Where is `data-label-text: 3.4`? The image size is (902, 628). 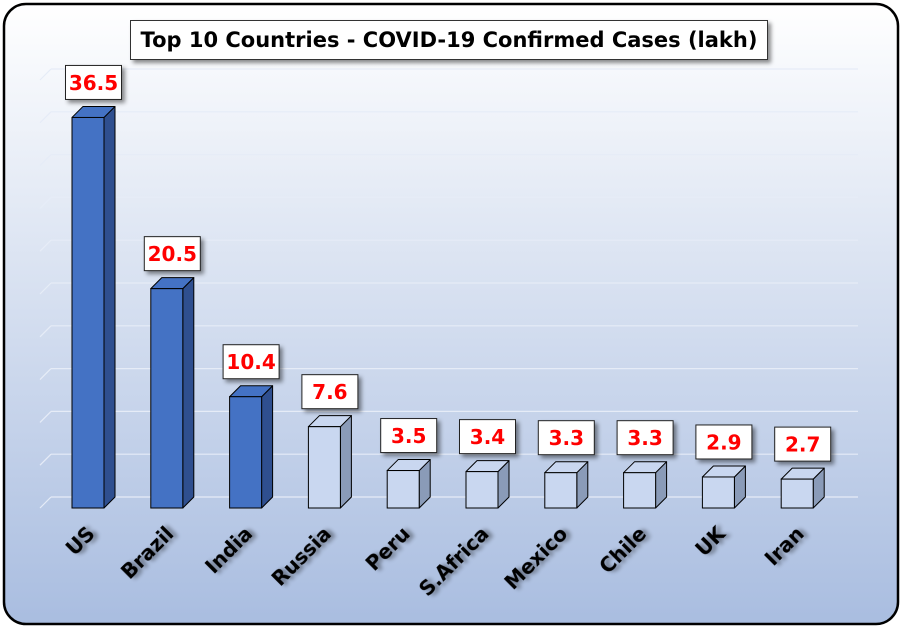
data-label-text: 3.4 is located at coordinates (487, 437).